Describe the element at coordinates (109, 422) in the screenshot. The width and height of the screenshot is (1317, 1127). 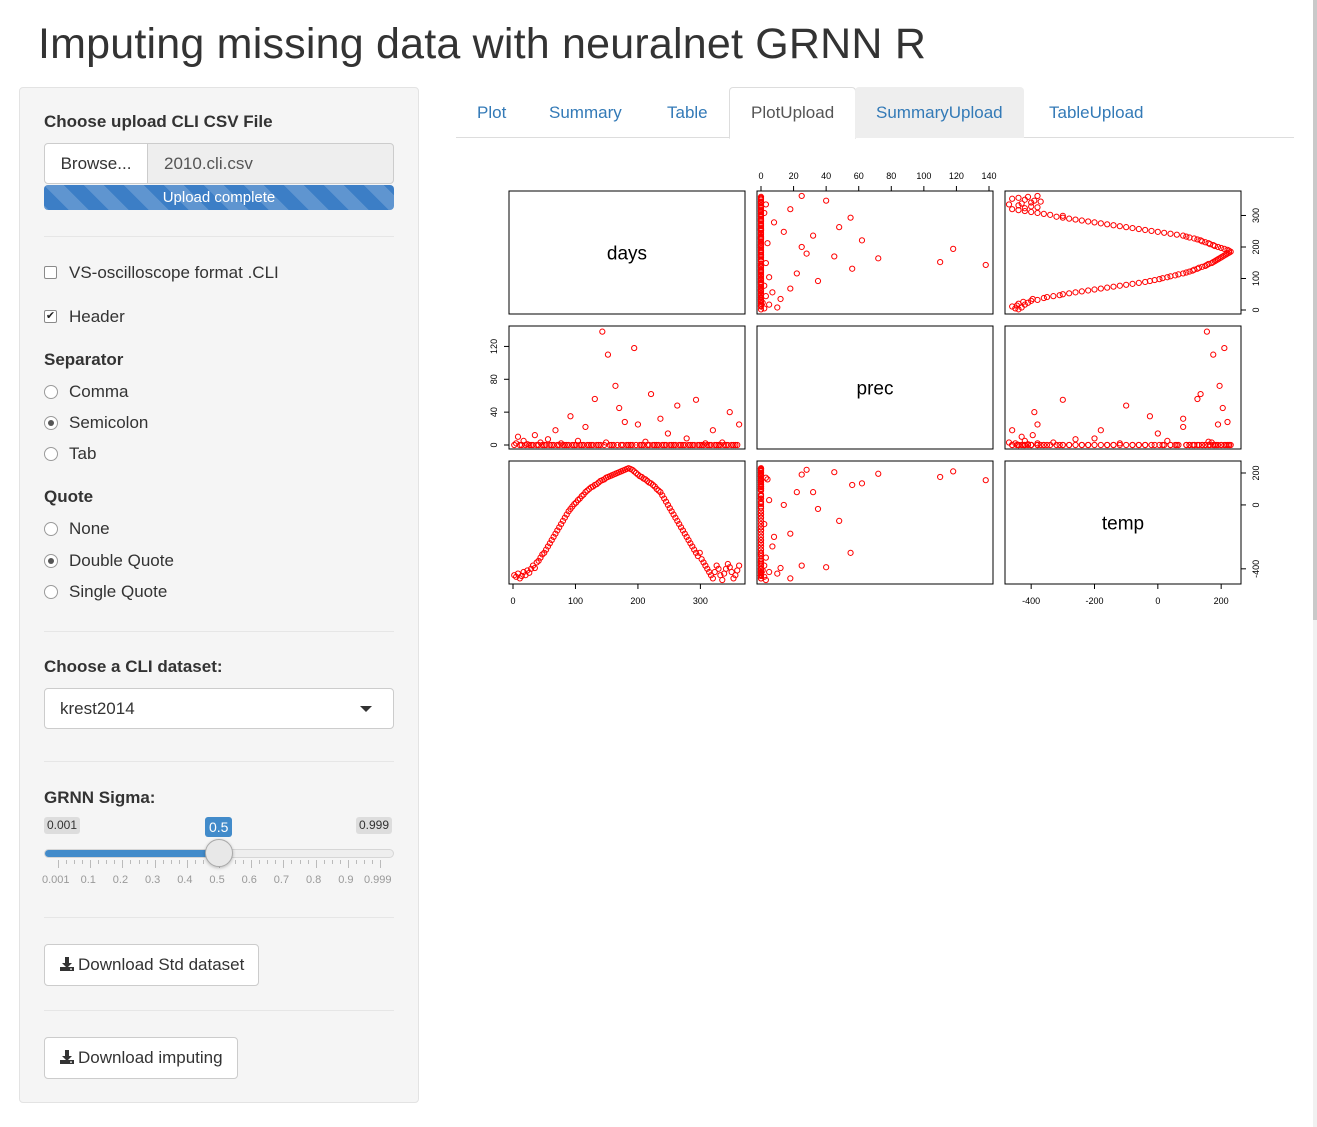
I see `separator-option-label: Semicolon` at that location.